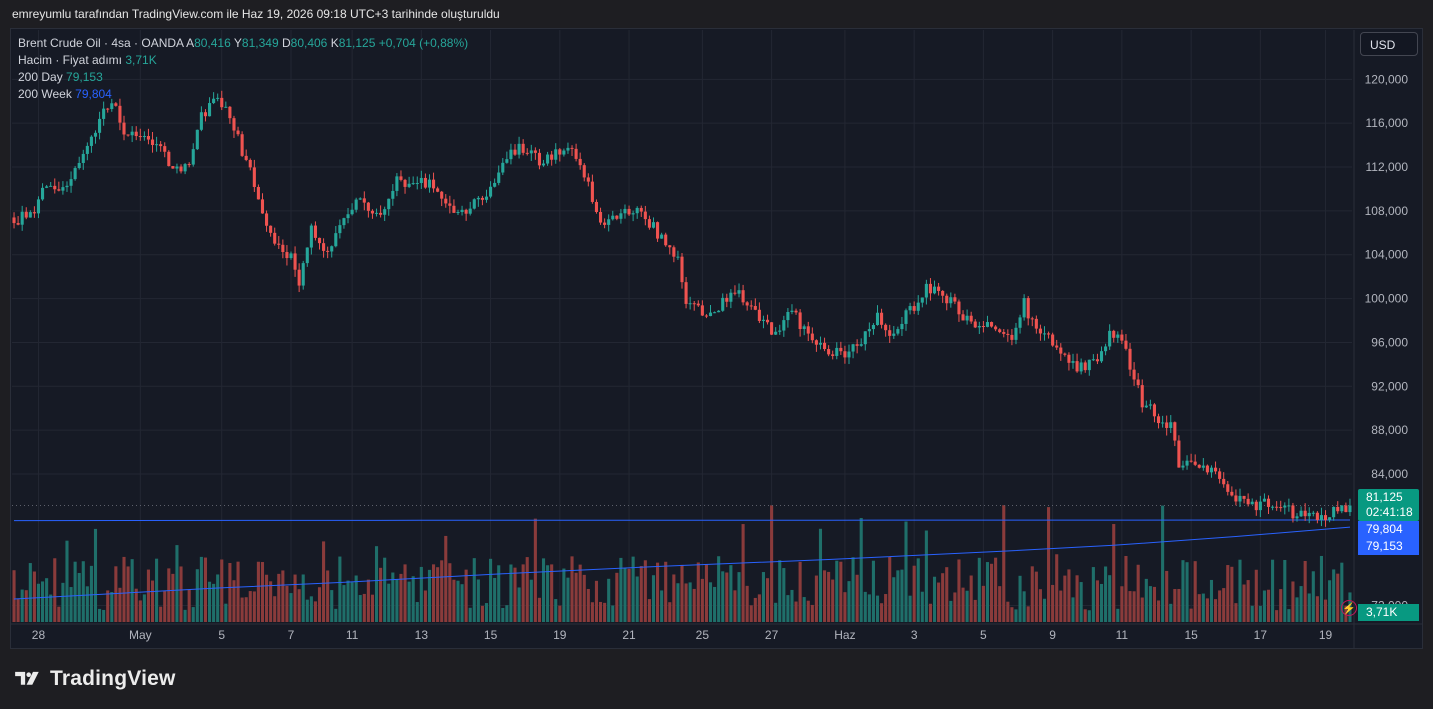 This screenshot has height=709, width=1433. I want to click on time-axis-label: May, so click(140, 635).